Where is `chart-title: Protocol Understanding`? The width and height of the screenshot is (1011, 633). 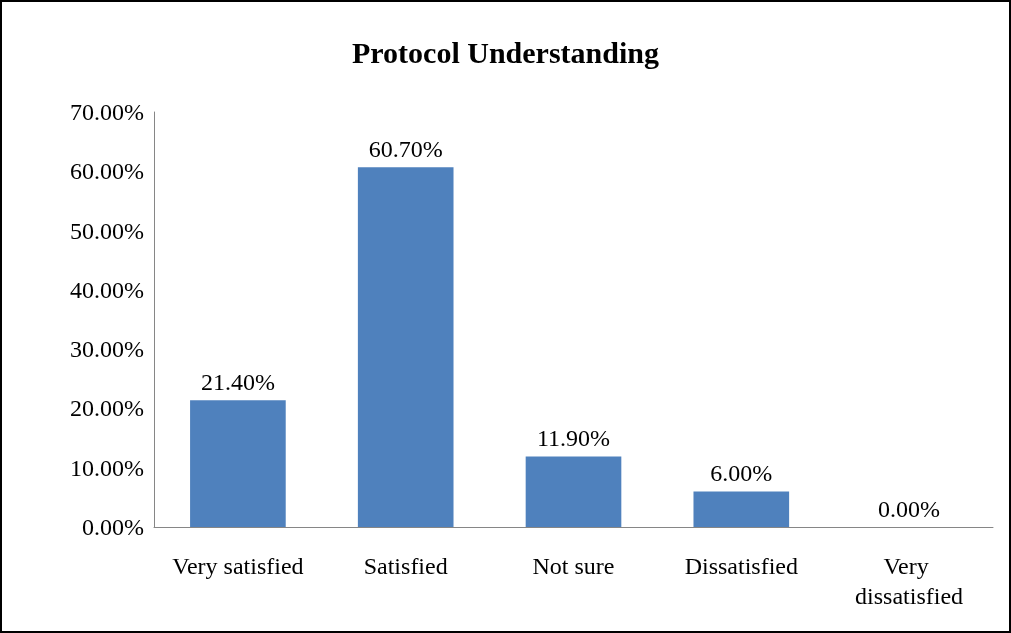
chart-title: Protocol Understanding is located at coordinates (505, 52).